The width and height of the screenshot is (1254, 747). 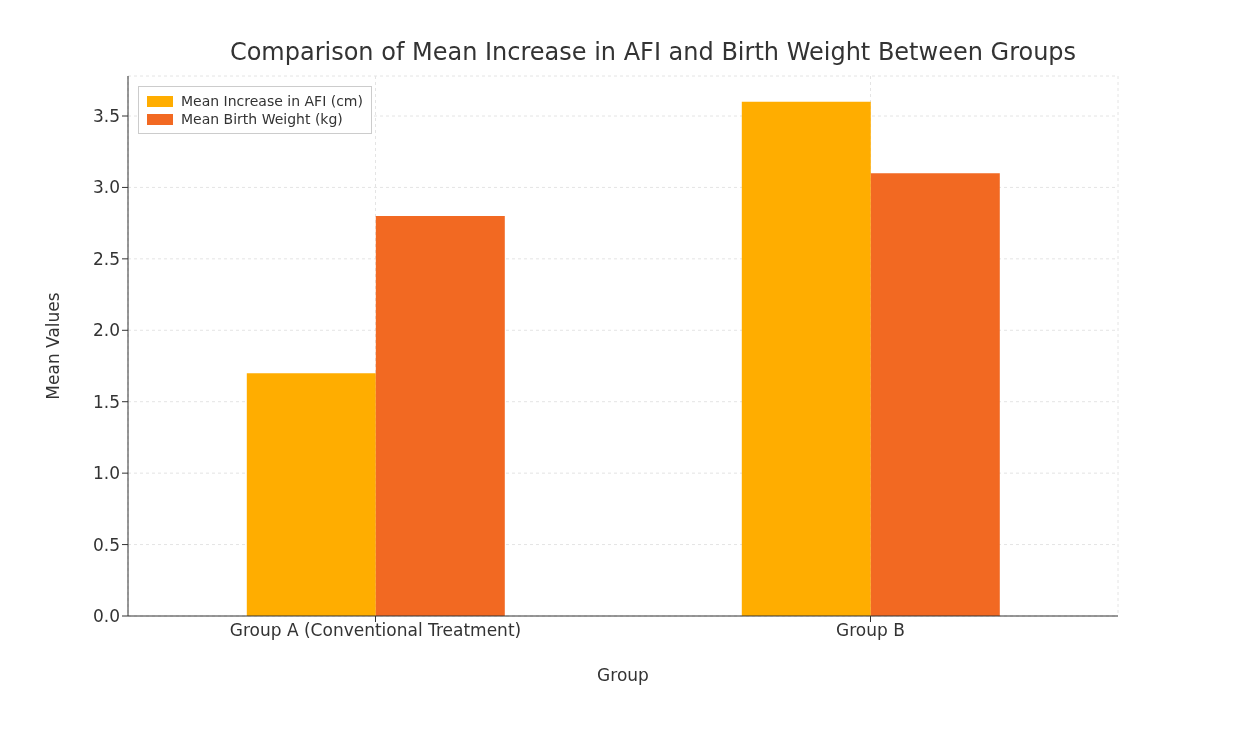 What do you see at coordinates (106, 544) in the screenshot?
I see `y-tick-label: 0.5` at bounding box center [106, 544].